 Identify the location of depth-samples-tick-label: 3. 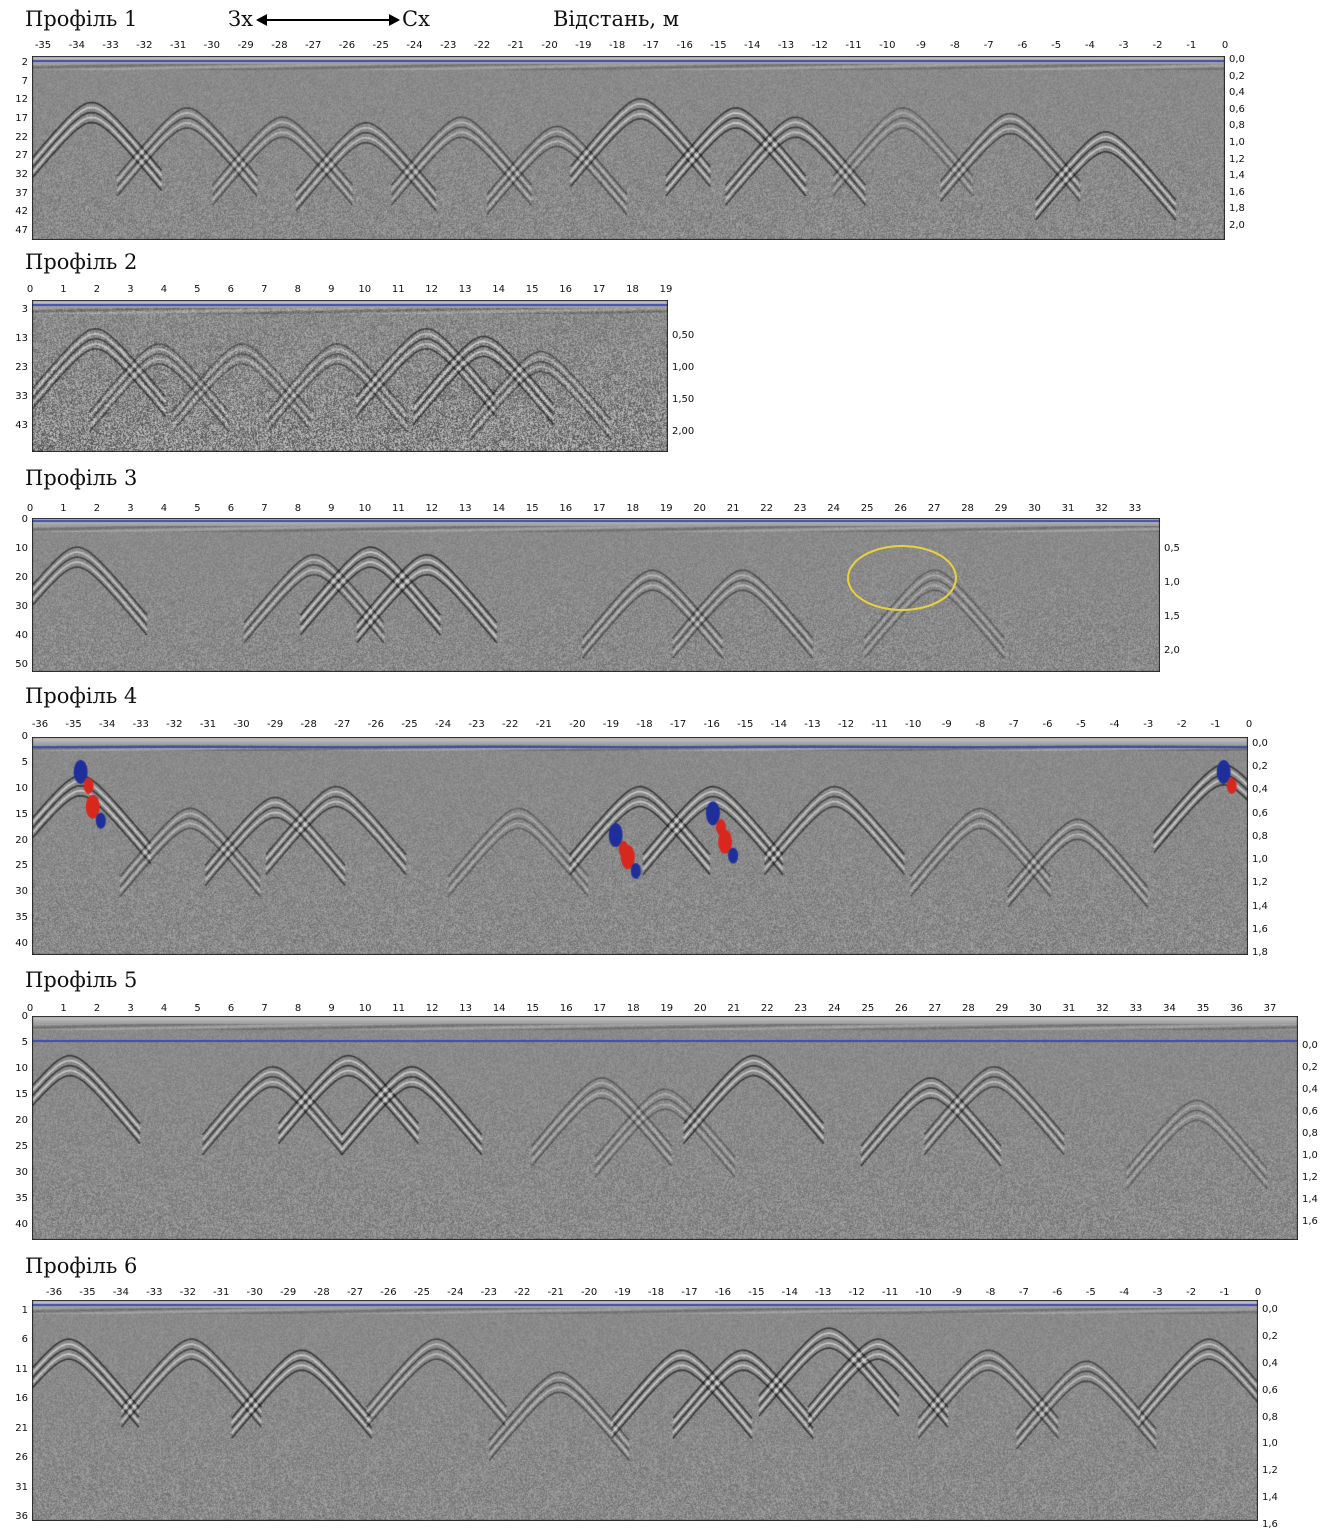
(24, 309).